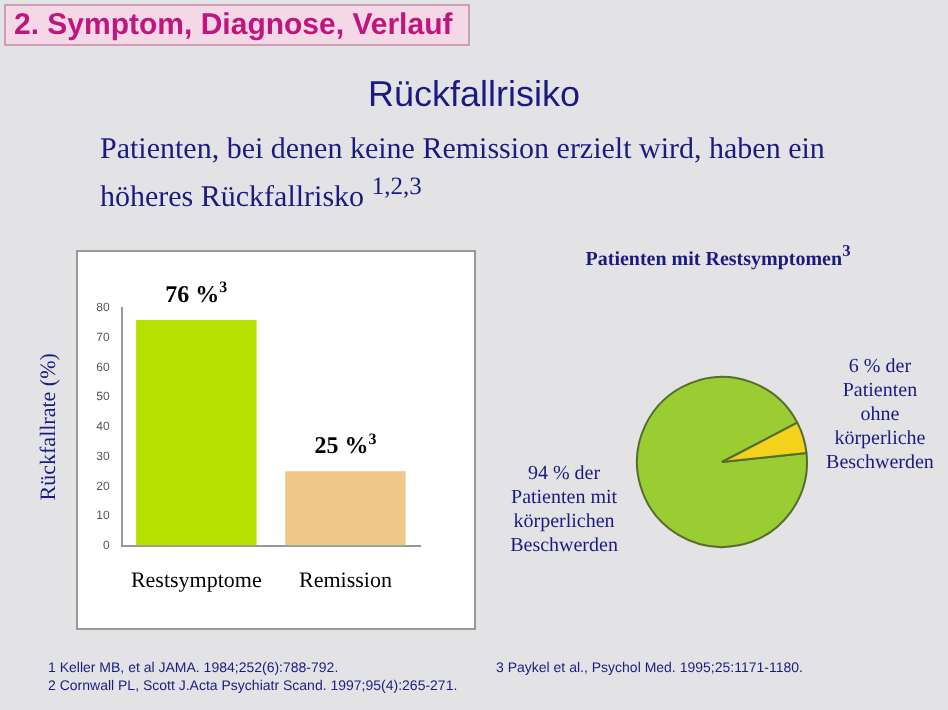 Image resolution: width=948 pixels, height=710 pixels. What do you see at coordinates (237, 25) in the screenshot?
I see `text: 2. Symptom, Diagnose, Verlauf` at bounding box center [237, 25].